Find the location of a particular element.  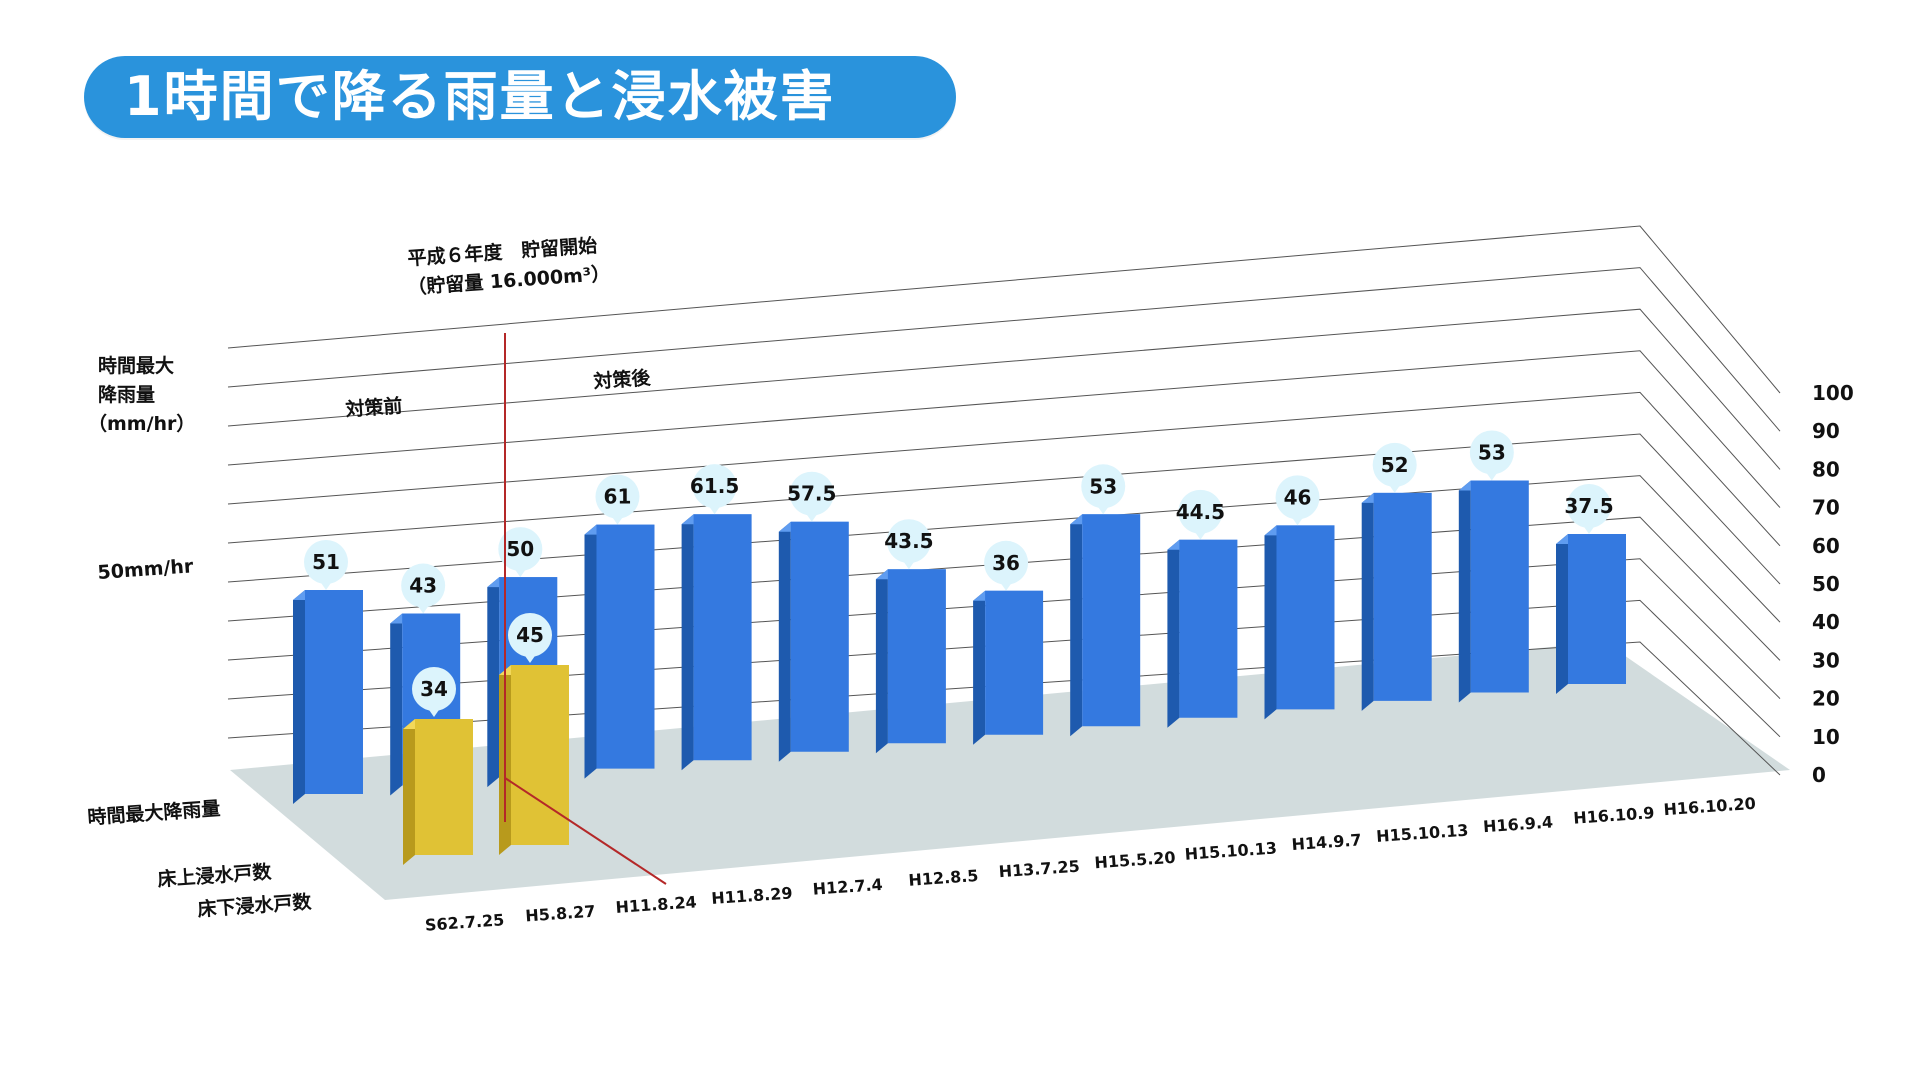

x-tick-label: H16.9.4 is located at coordinates (1517, 824).